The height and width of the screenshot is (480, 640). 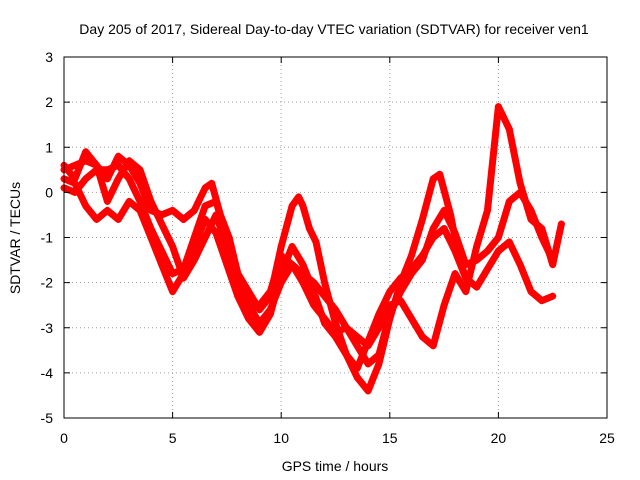 What do you see at coordinates (281, 438) in the screenshot?
I see `x-tick-label: 10` at bounding box center [281, 438].